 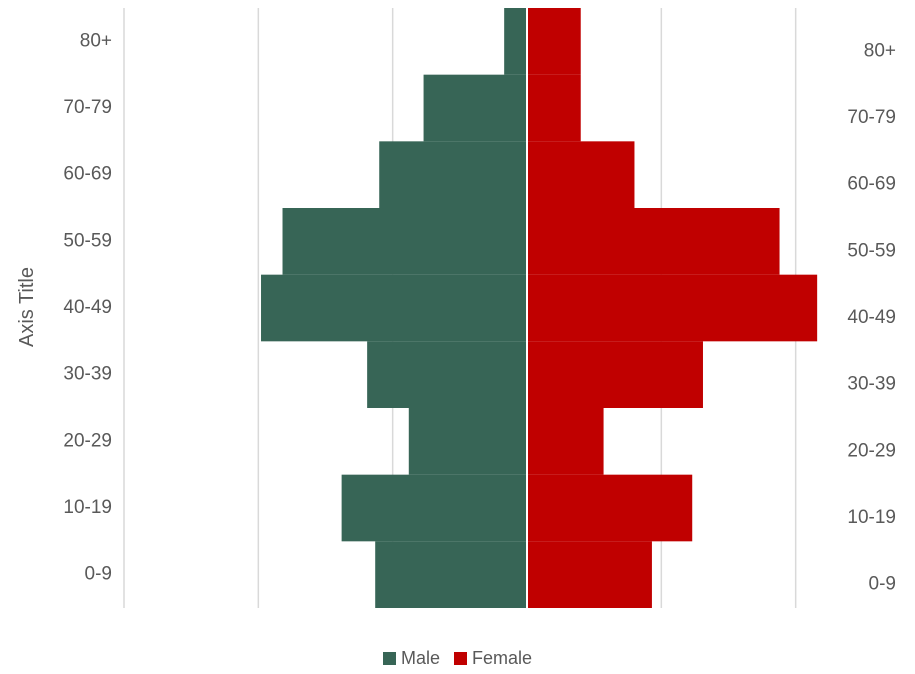 I want to click on bar-male-80+, so click(x=515, y=41).